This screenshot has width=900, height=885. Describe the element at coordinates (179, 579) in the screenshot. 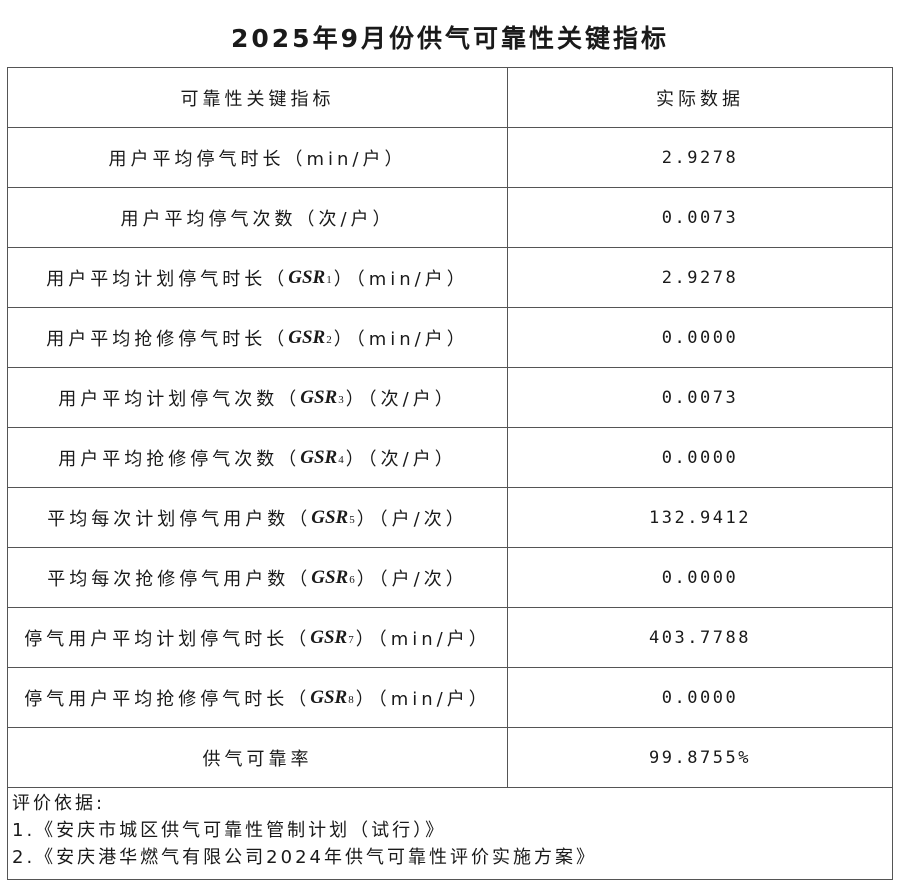

I see `indicator-label: 平均每次抢修停气用户数（` at that location.